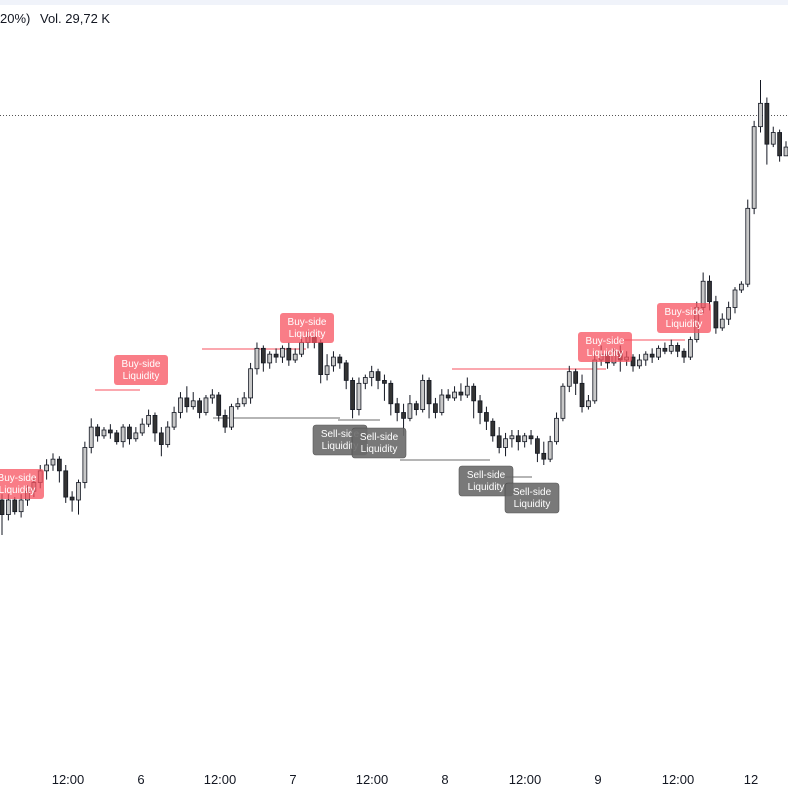  What do you see at coordinates (340, 446) in the screenshot?
I see `label-text: Liquidity` at bounding box center [340, 446].